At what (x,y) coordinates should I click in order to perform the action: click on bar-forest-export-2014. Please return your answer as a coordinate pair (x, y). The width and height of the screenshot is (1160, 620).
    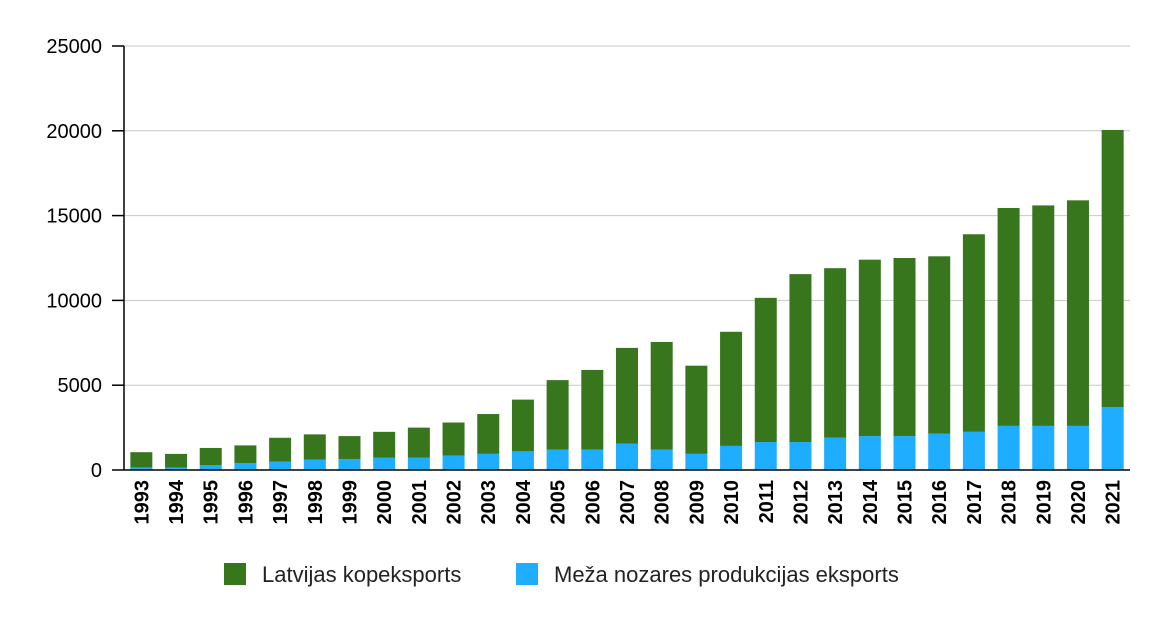
    Looking at the image, I should click on (869, 453).